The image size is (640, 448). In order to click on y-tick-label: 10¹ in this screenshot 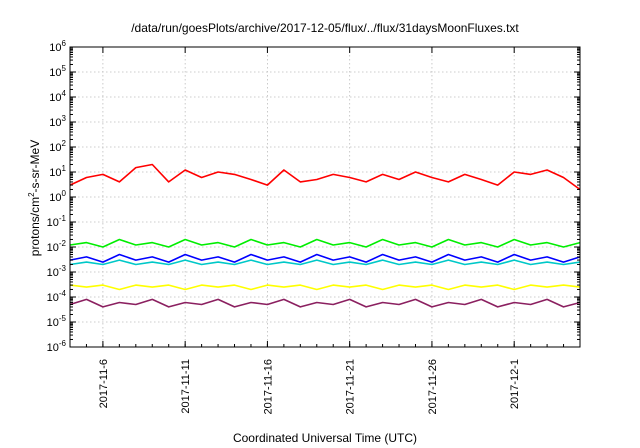, I will do `click(57, 171)`.